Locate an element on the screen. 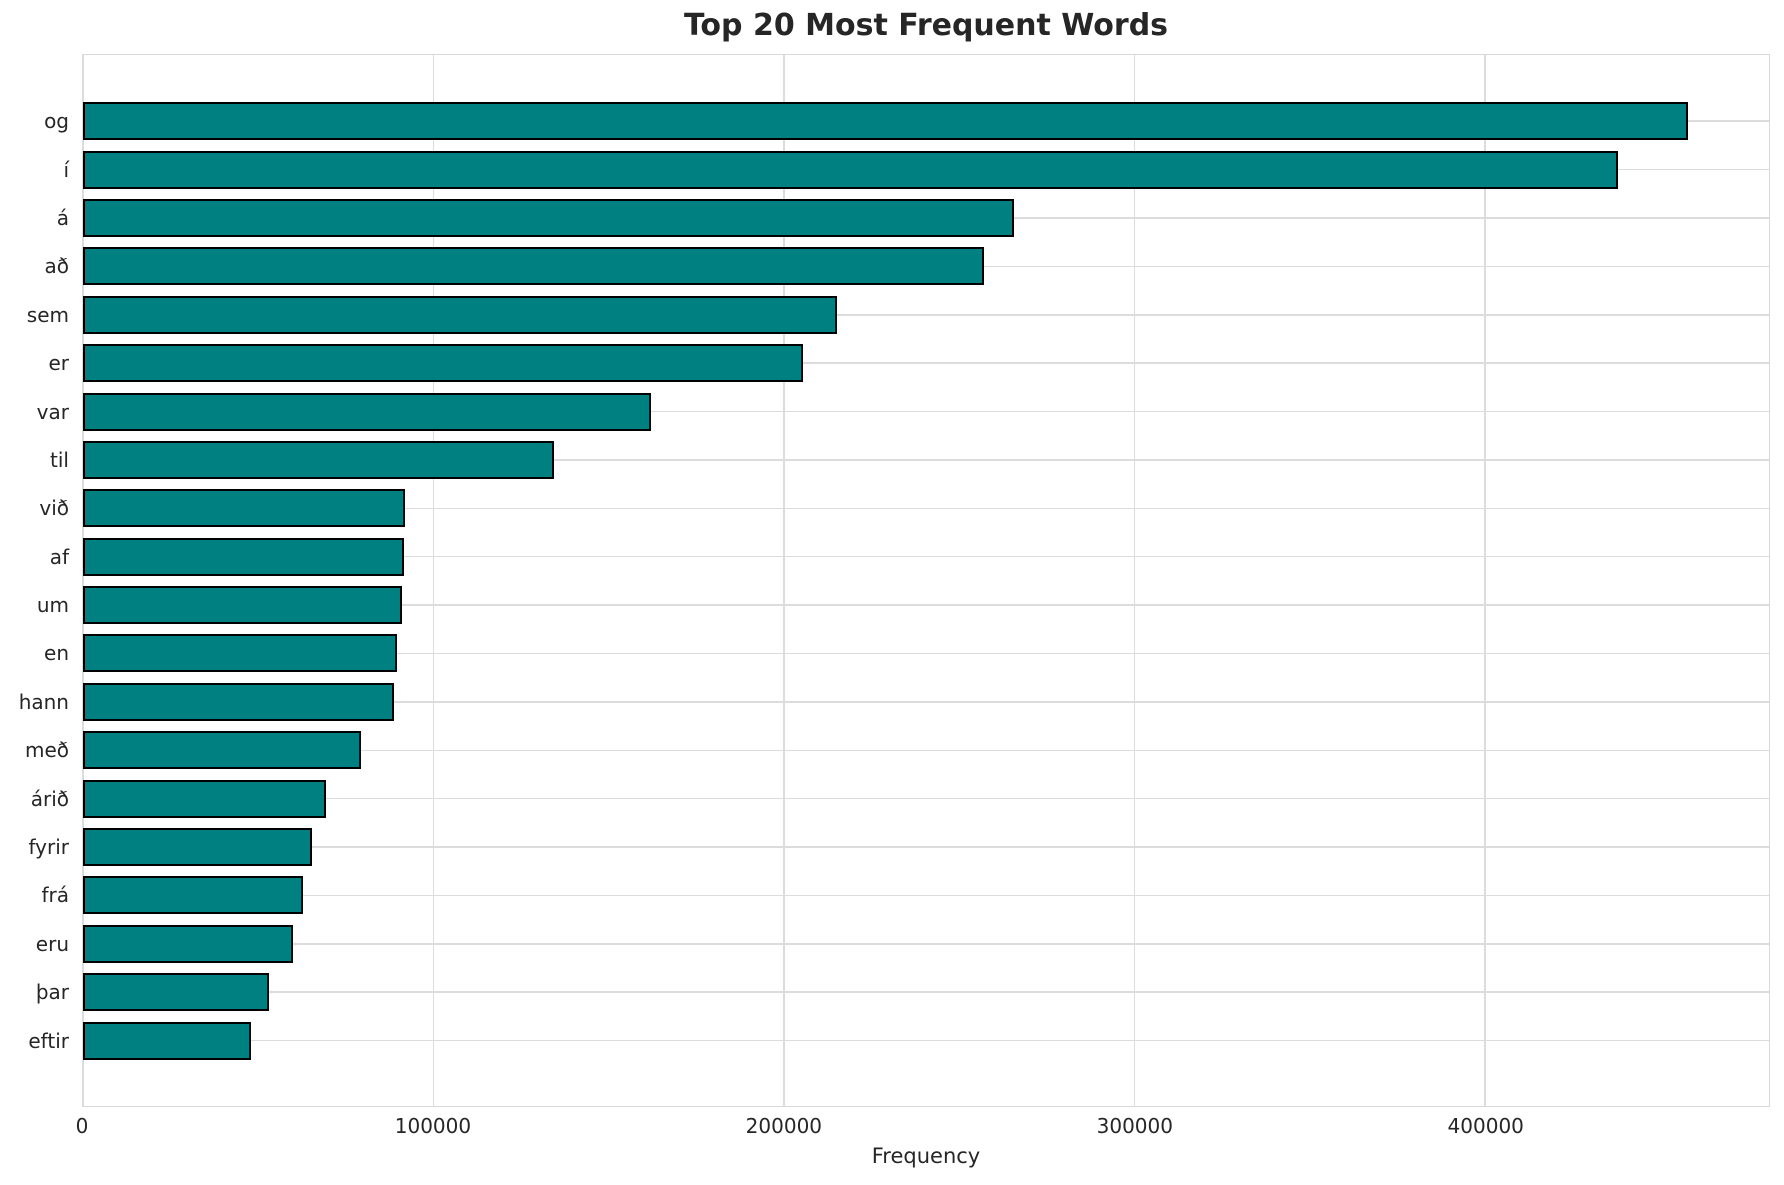  bar-í is located at coordinates (851, 169).